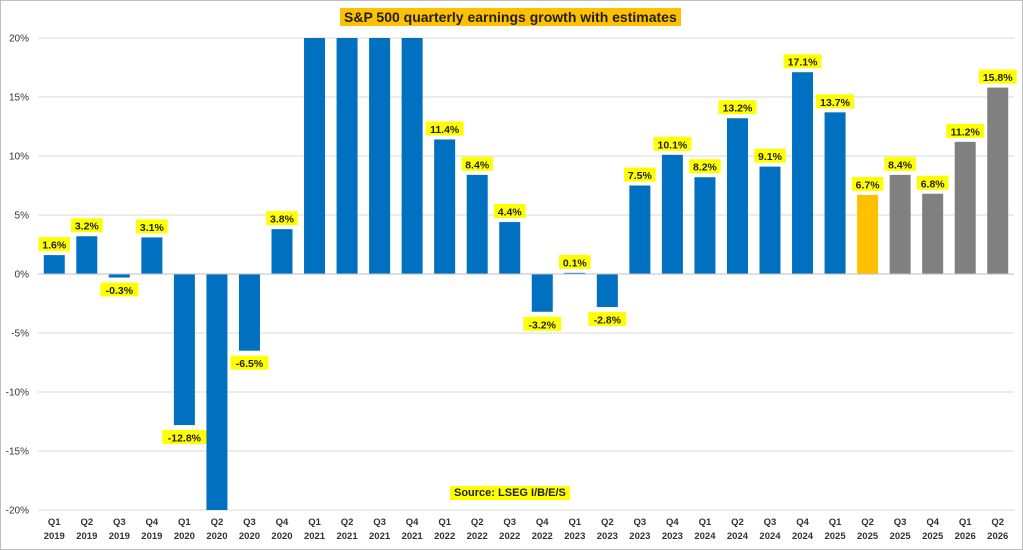 The width and height of the screenshot is (1023, 550). What do you see at coordinates (19, 157) in the screenshot?
I see `y-tick-label: 10%` at bounding box center [19, 157].